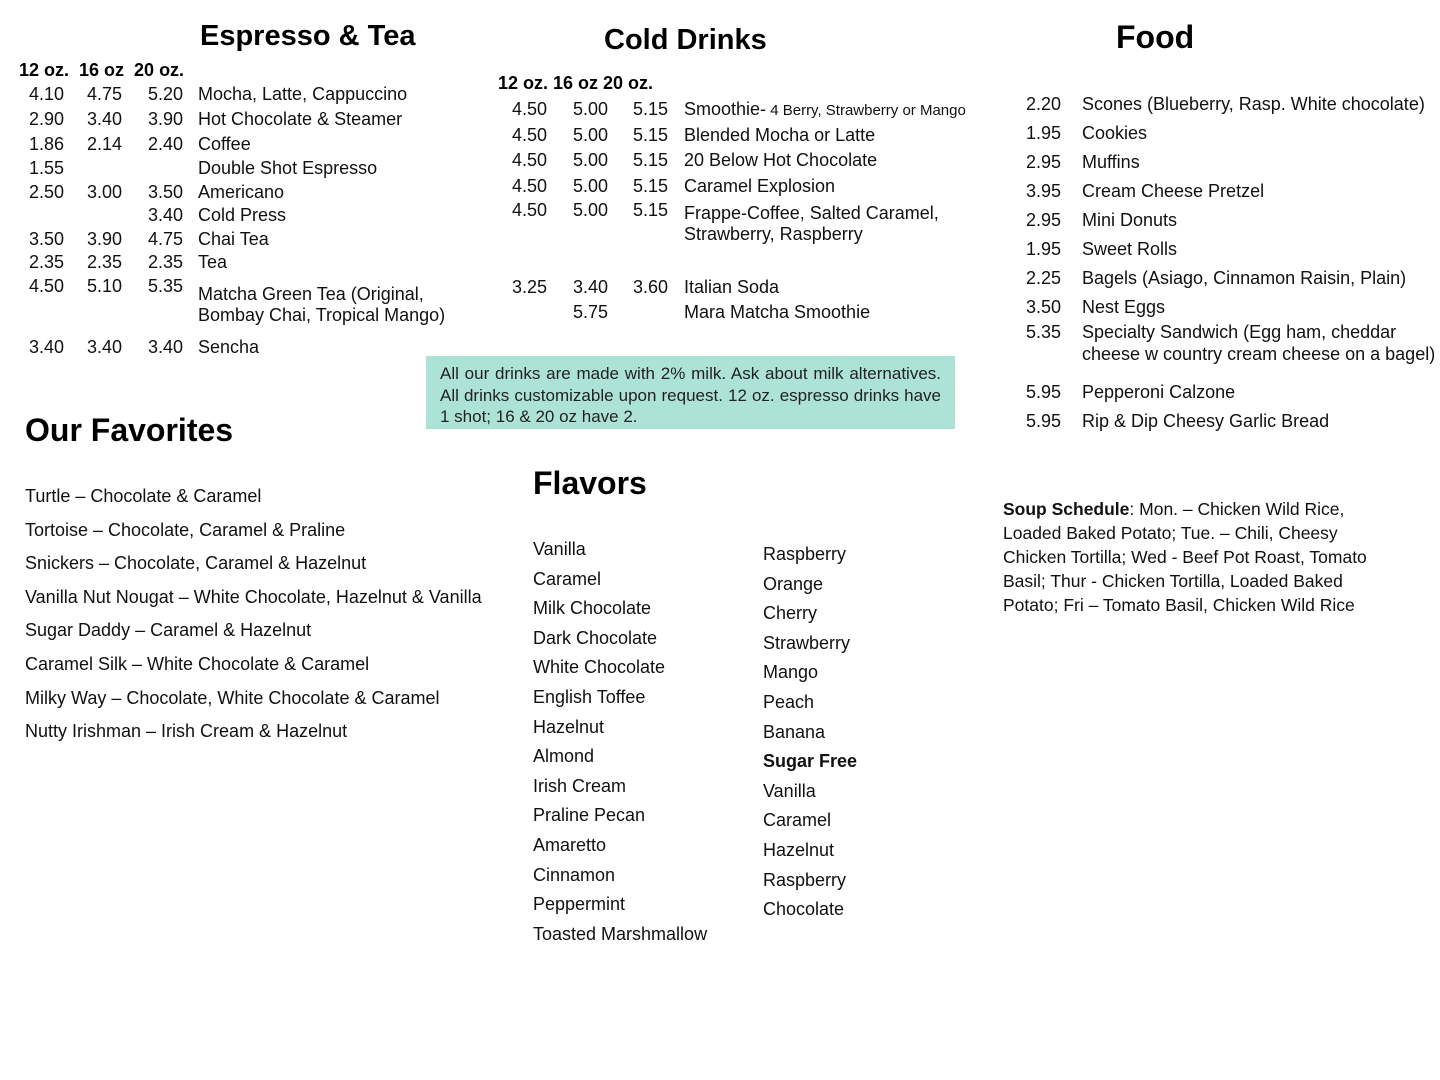 The height and width of the screenshot is (1080, 1440). Describe the element at coordinates (589, 815) in the screenshot. I see `flavor-item: Praline Pecan` at that location.